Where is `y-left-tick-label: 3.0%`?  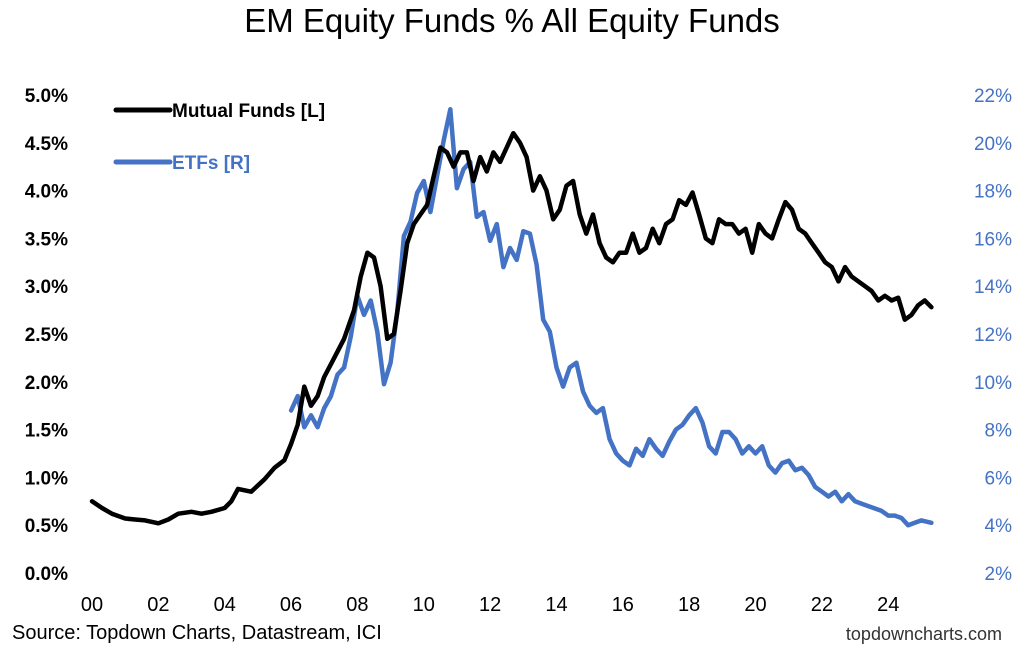
y-left-tick-label: 3.0% is located at coordinates (46, 287).